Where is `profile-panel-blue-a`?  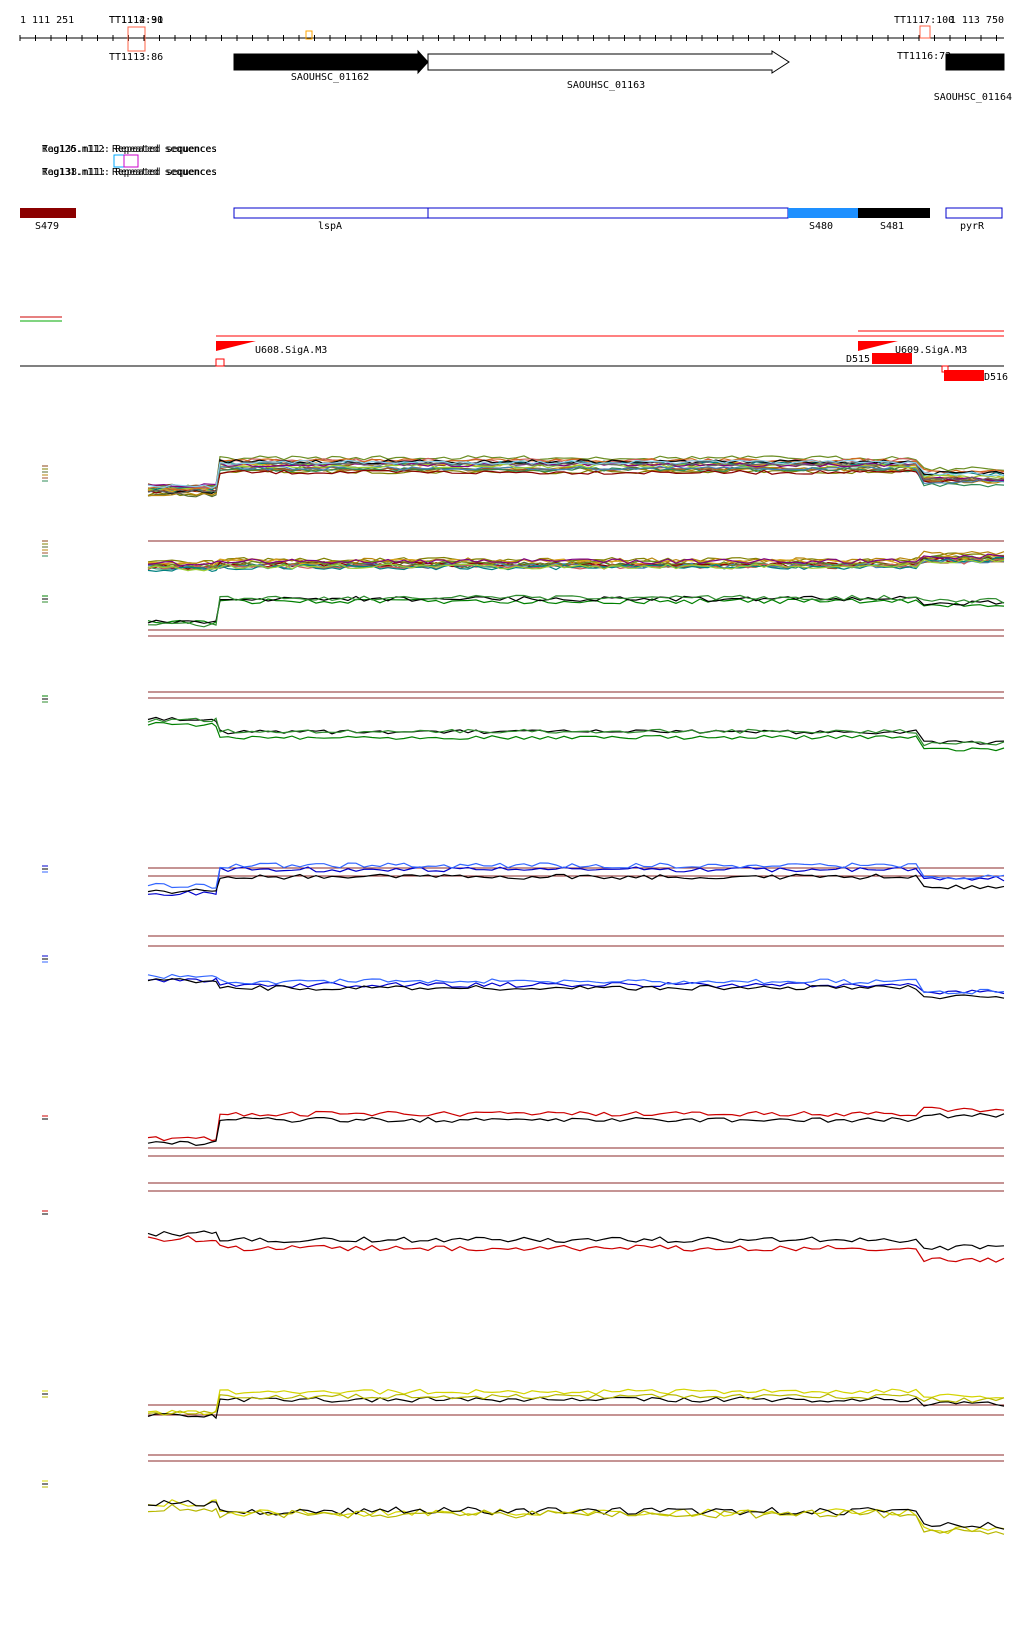 profile-panel-blue-a is located at coordinates (523, 879).